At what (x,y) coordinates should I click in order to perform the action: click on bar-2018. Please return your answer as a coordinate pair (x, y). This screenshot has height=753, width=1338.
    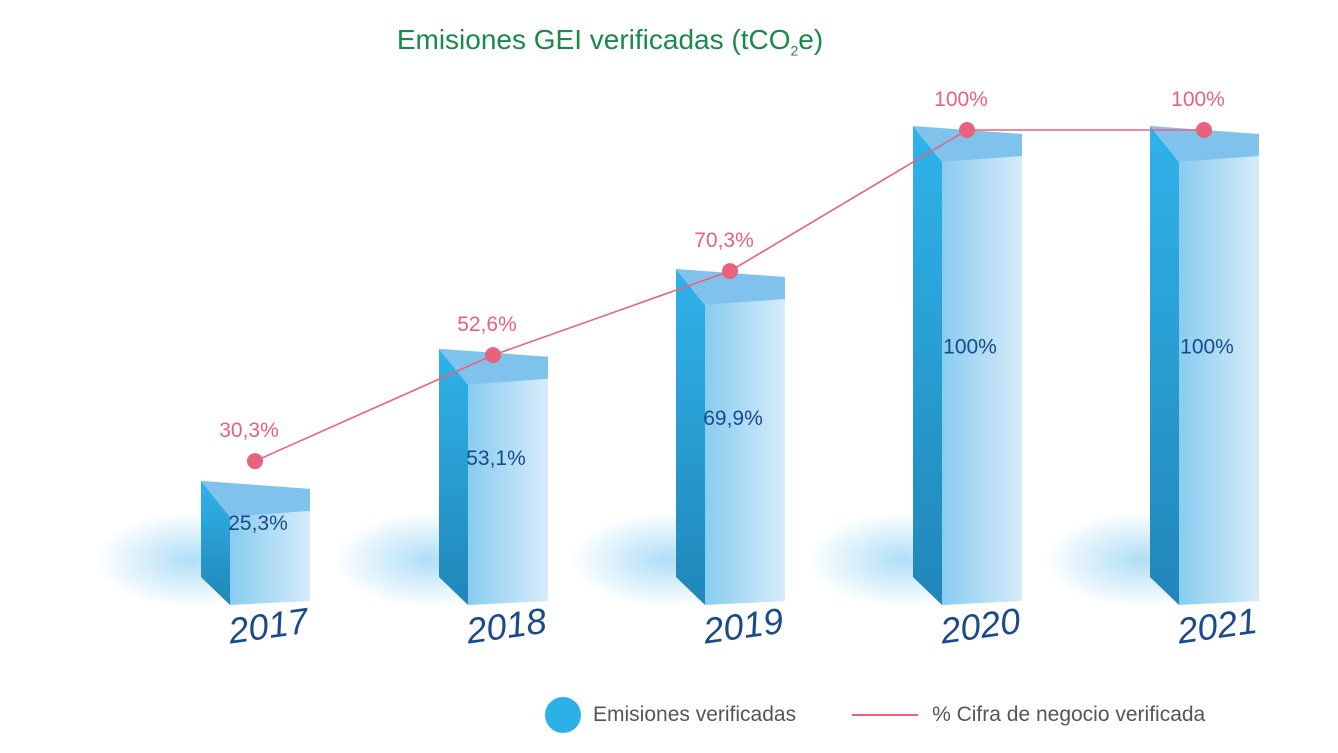
    Looking at the image, I should click on (493, 476).